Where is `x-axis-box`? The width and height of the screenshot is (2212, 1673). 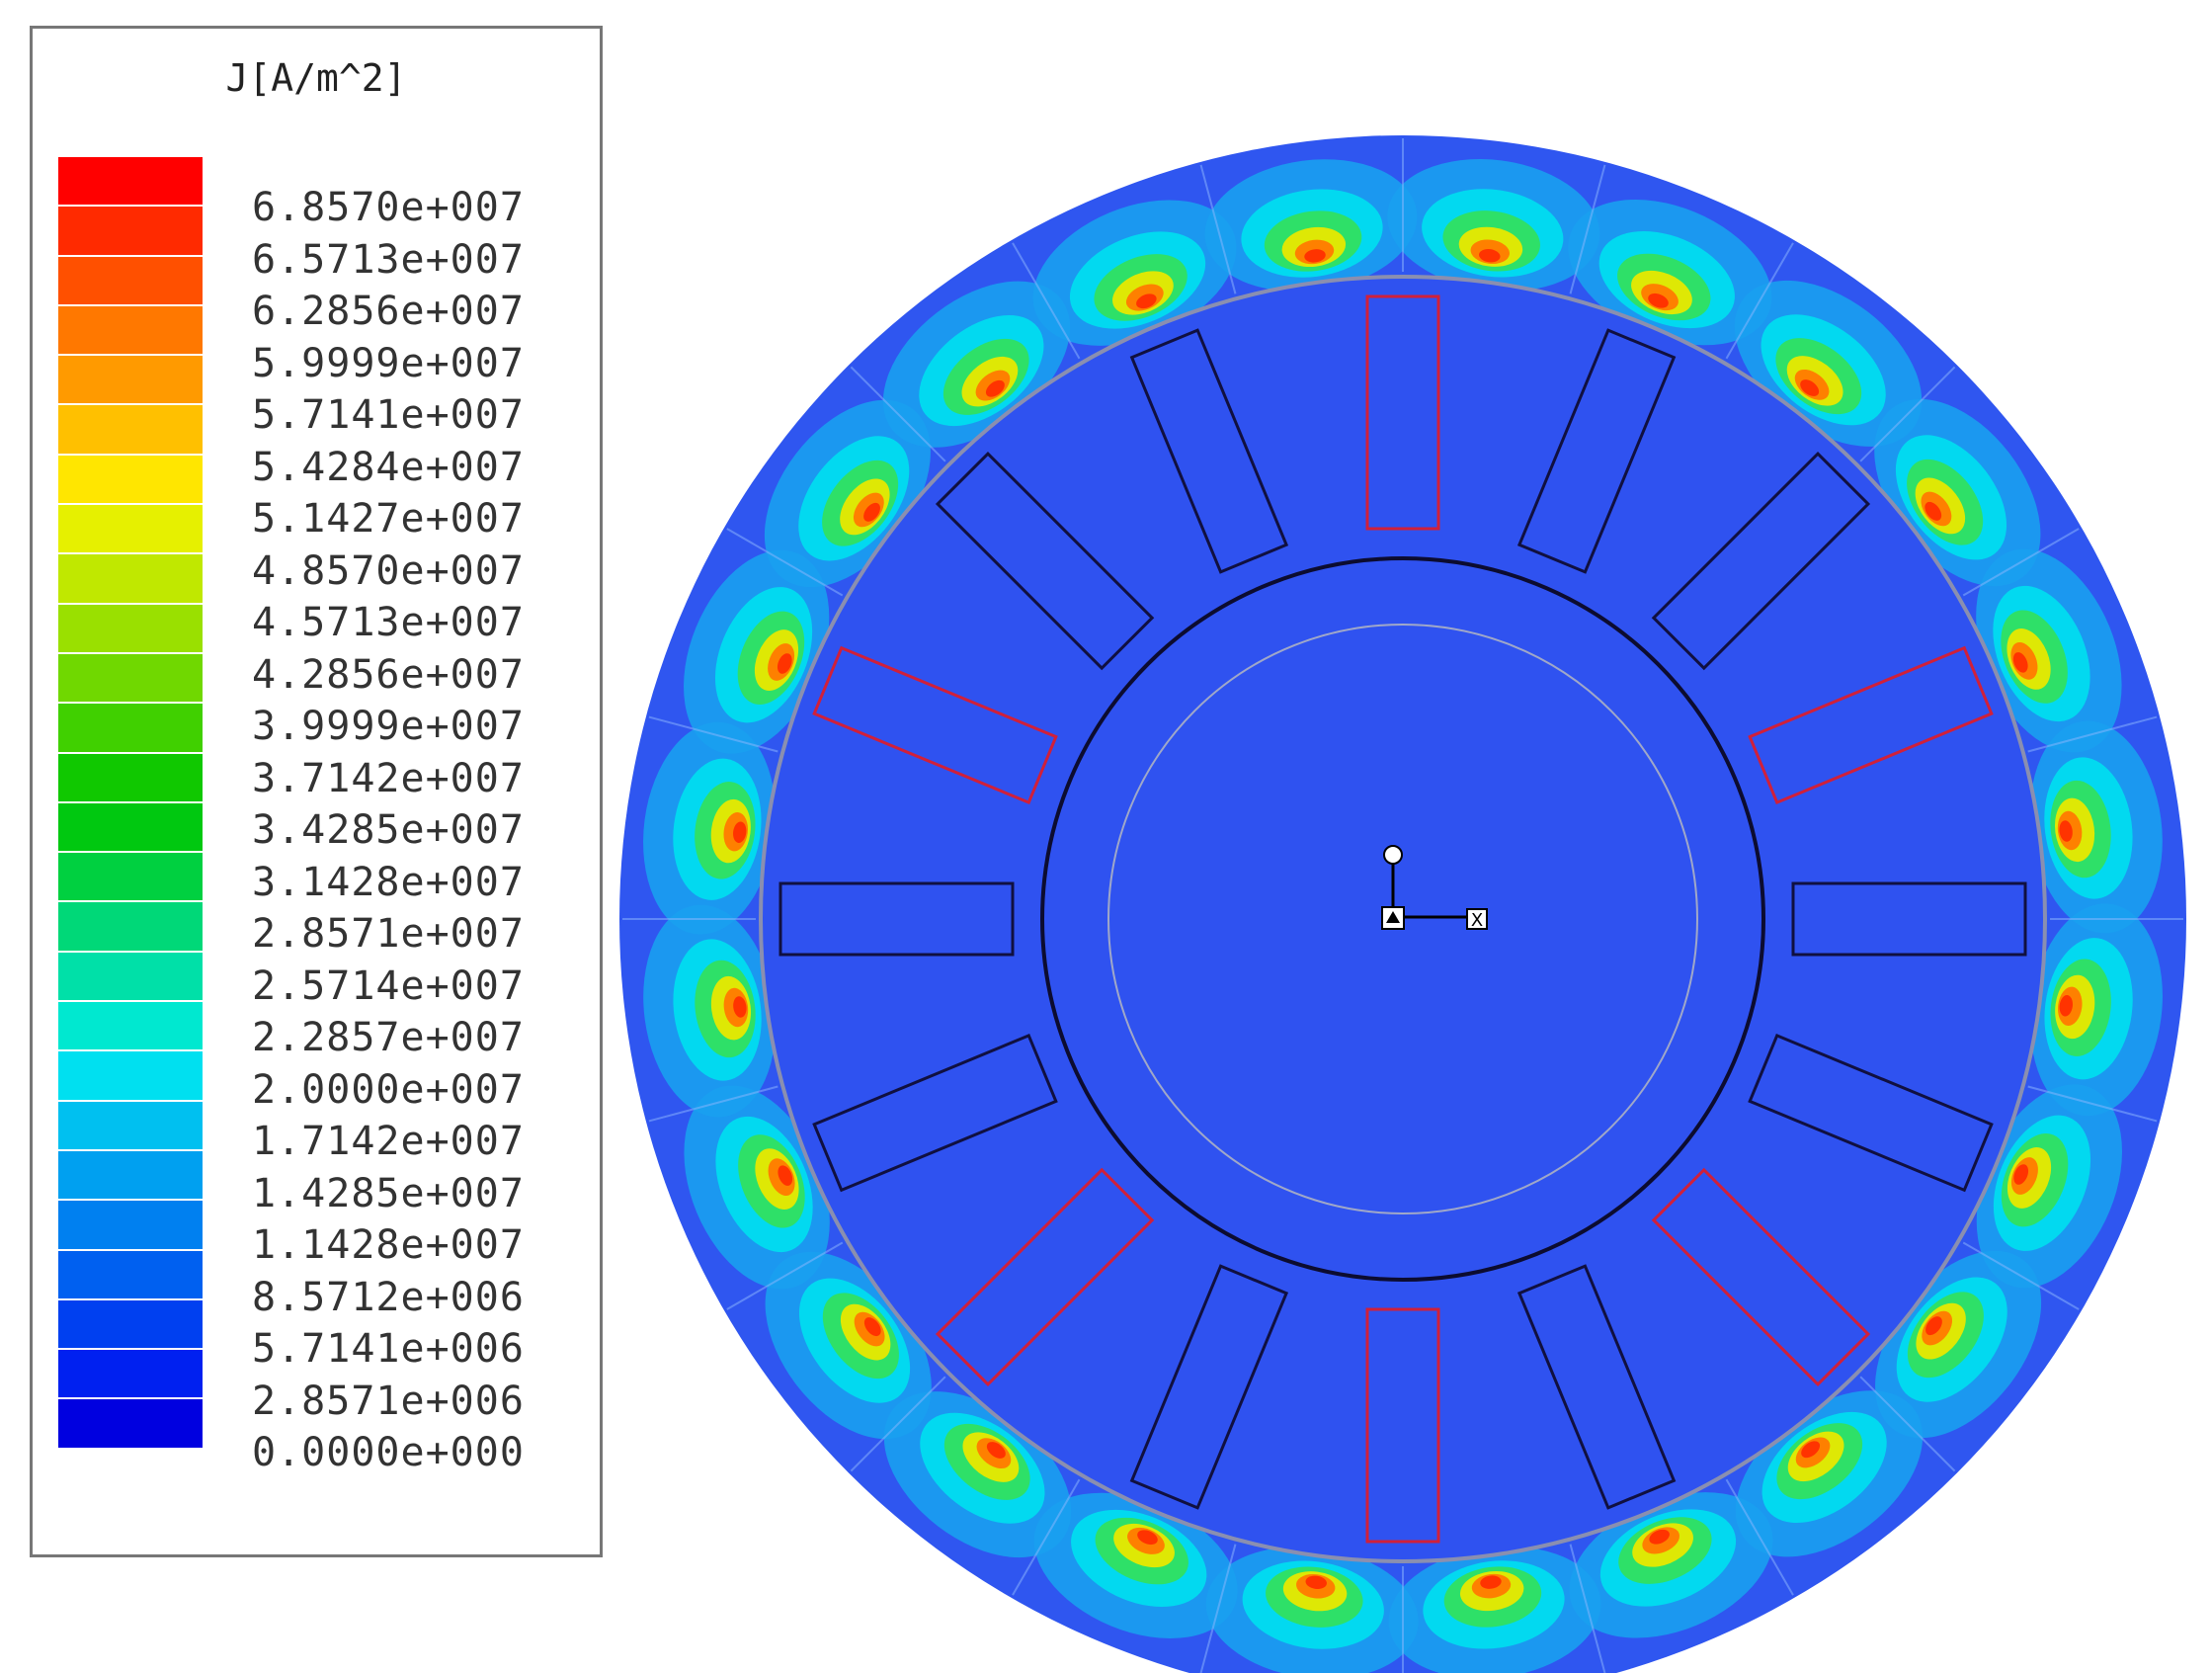 x-axis-box is located at coordinates (1477, 919).